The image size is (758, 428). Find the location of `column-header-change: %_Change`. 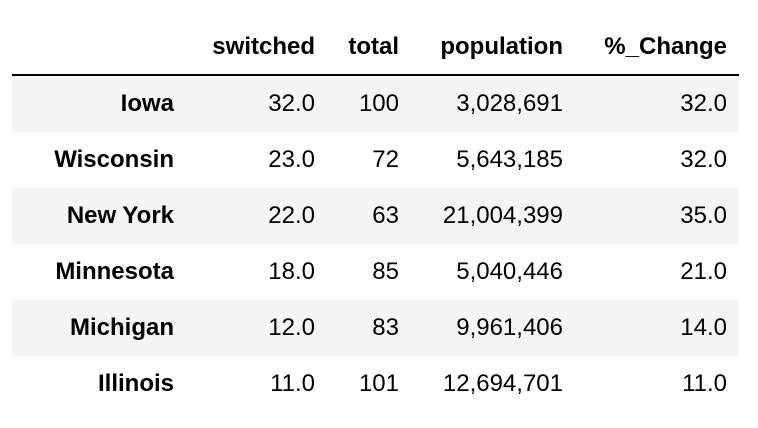

column-header-change: %_Change is located at coordinates (657, 48).